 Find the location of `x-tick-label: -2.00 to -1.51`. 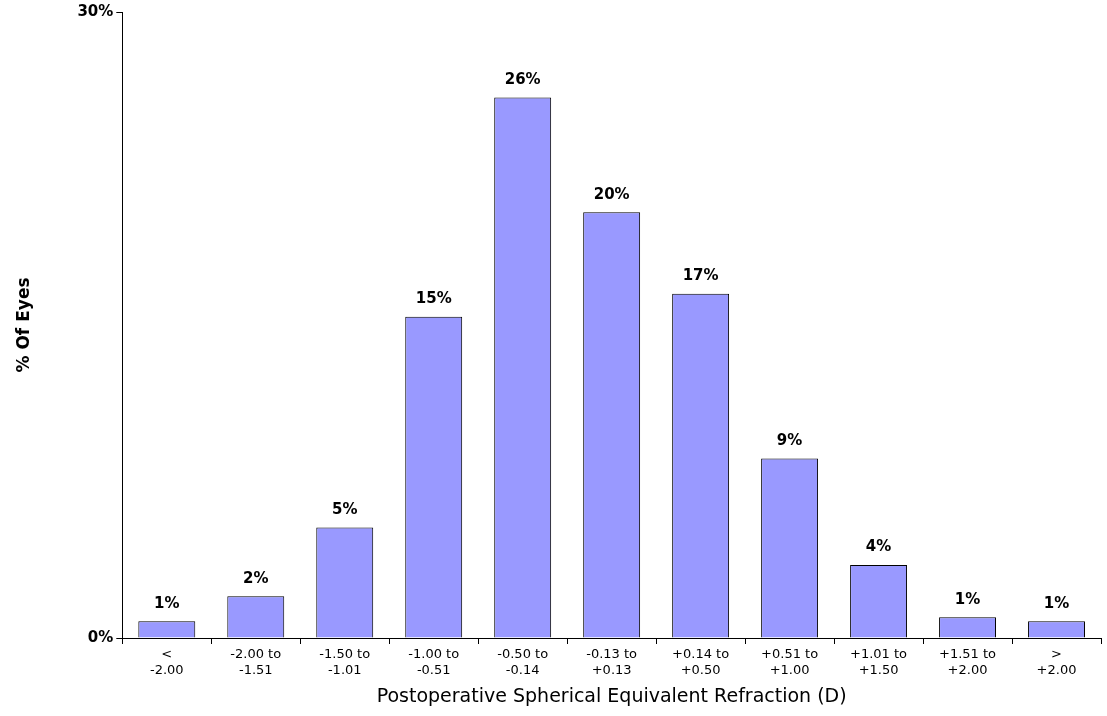

x-tick-label: -2.00 to -1.51 is located at coordinates (256, 661).